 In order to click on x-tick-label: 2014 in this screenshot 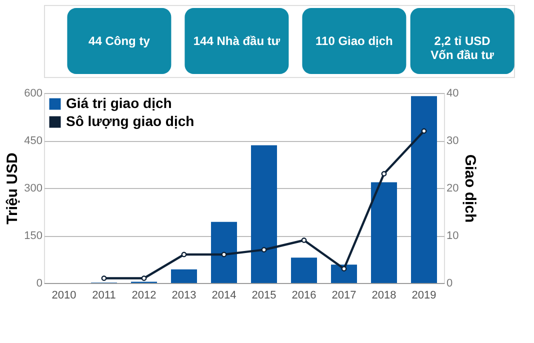, I will do `click(224, 296)`.